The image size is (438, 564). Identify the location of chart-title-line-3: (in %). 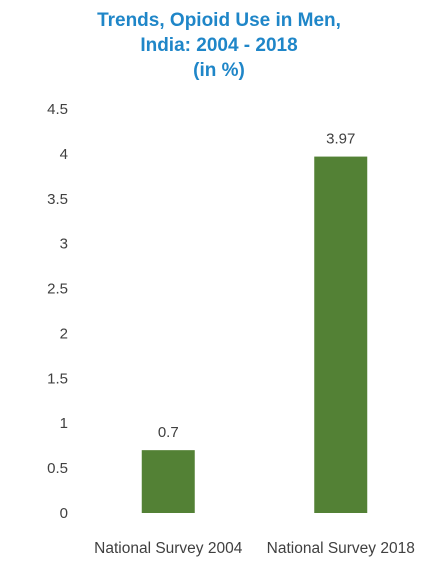
(219, 70).